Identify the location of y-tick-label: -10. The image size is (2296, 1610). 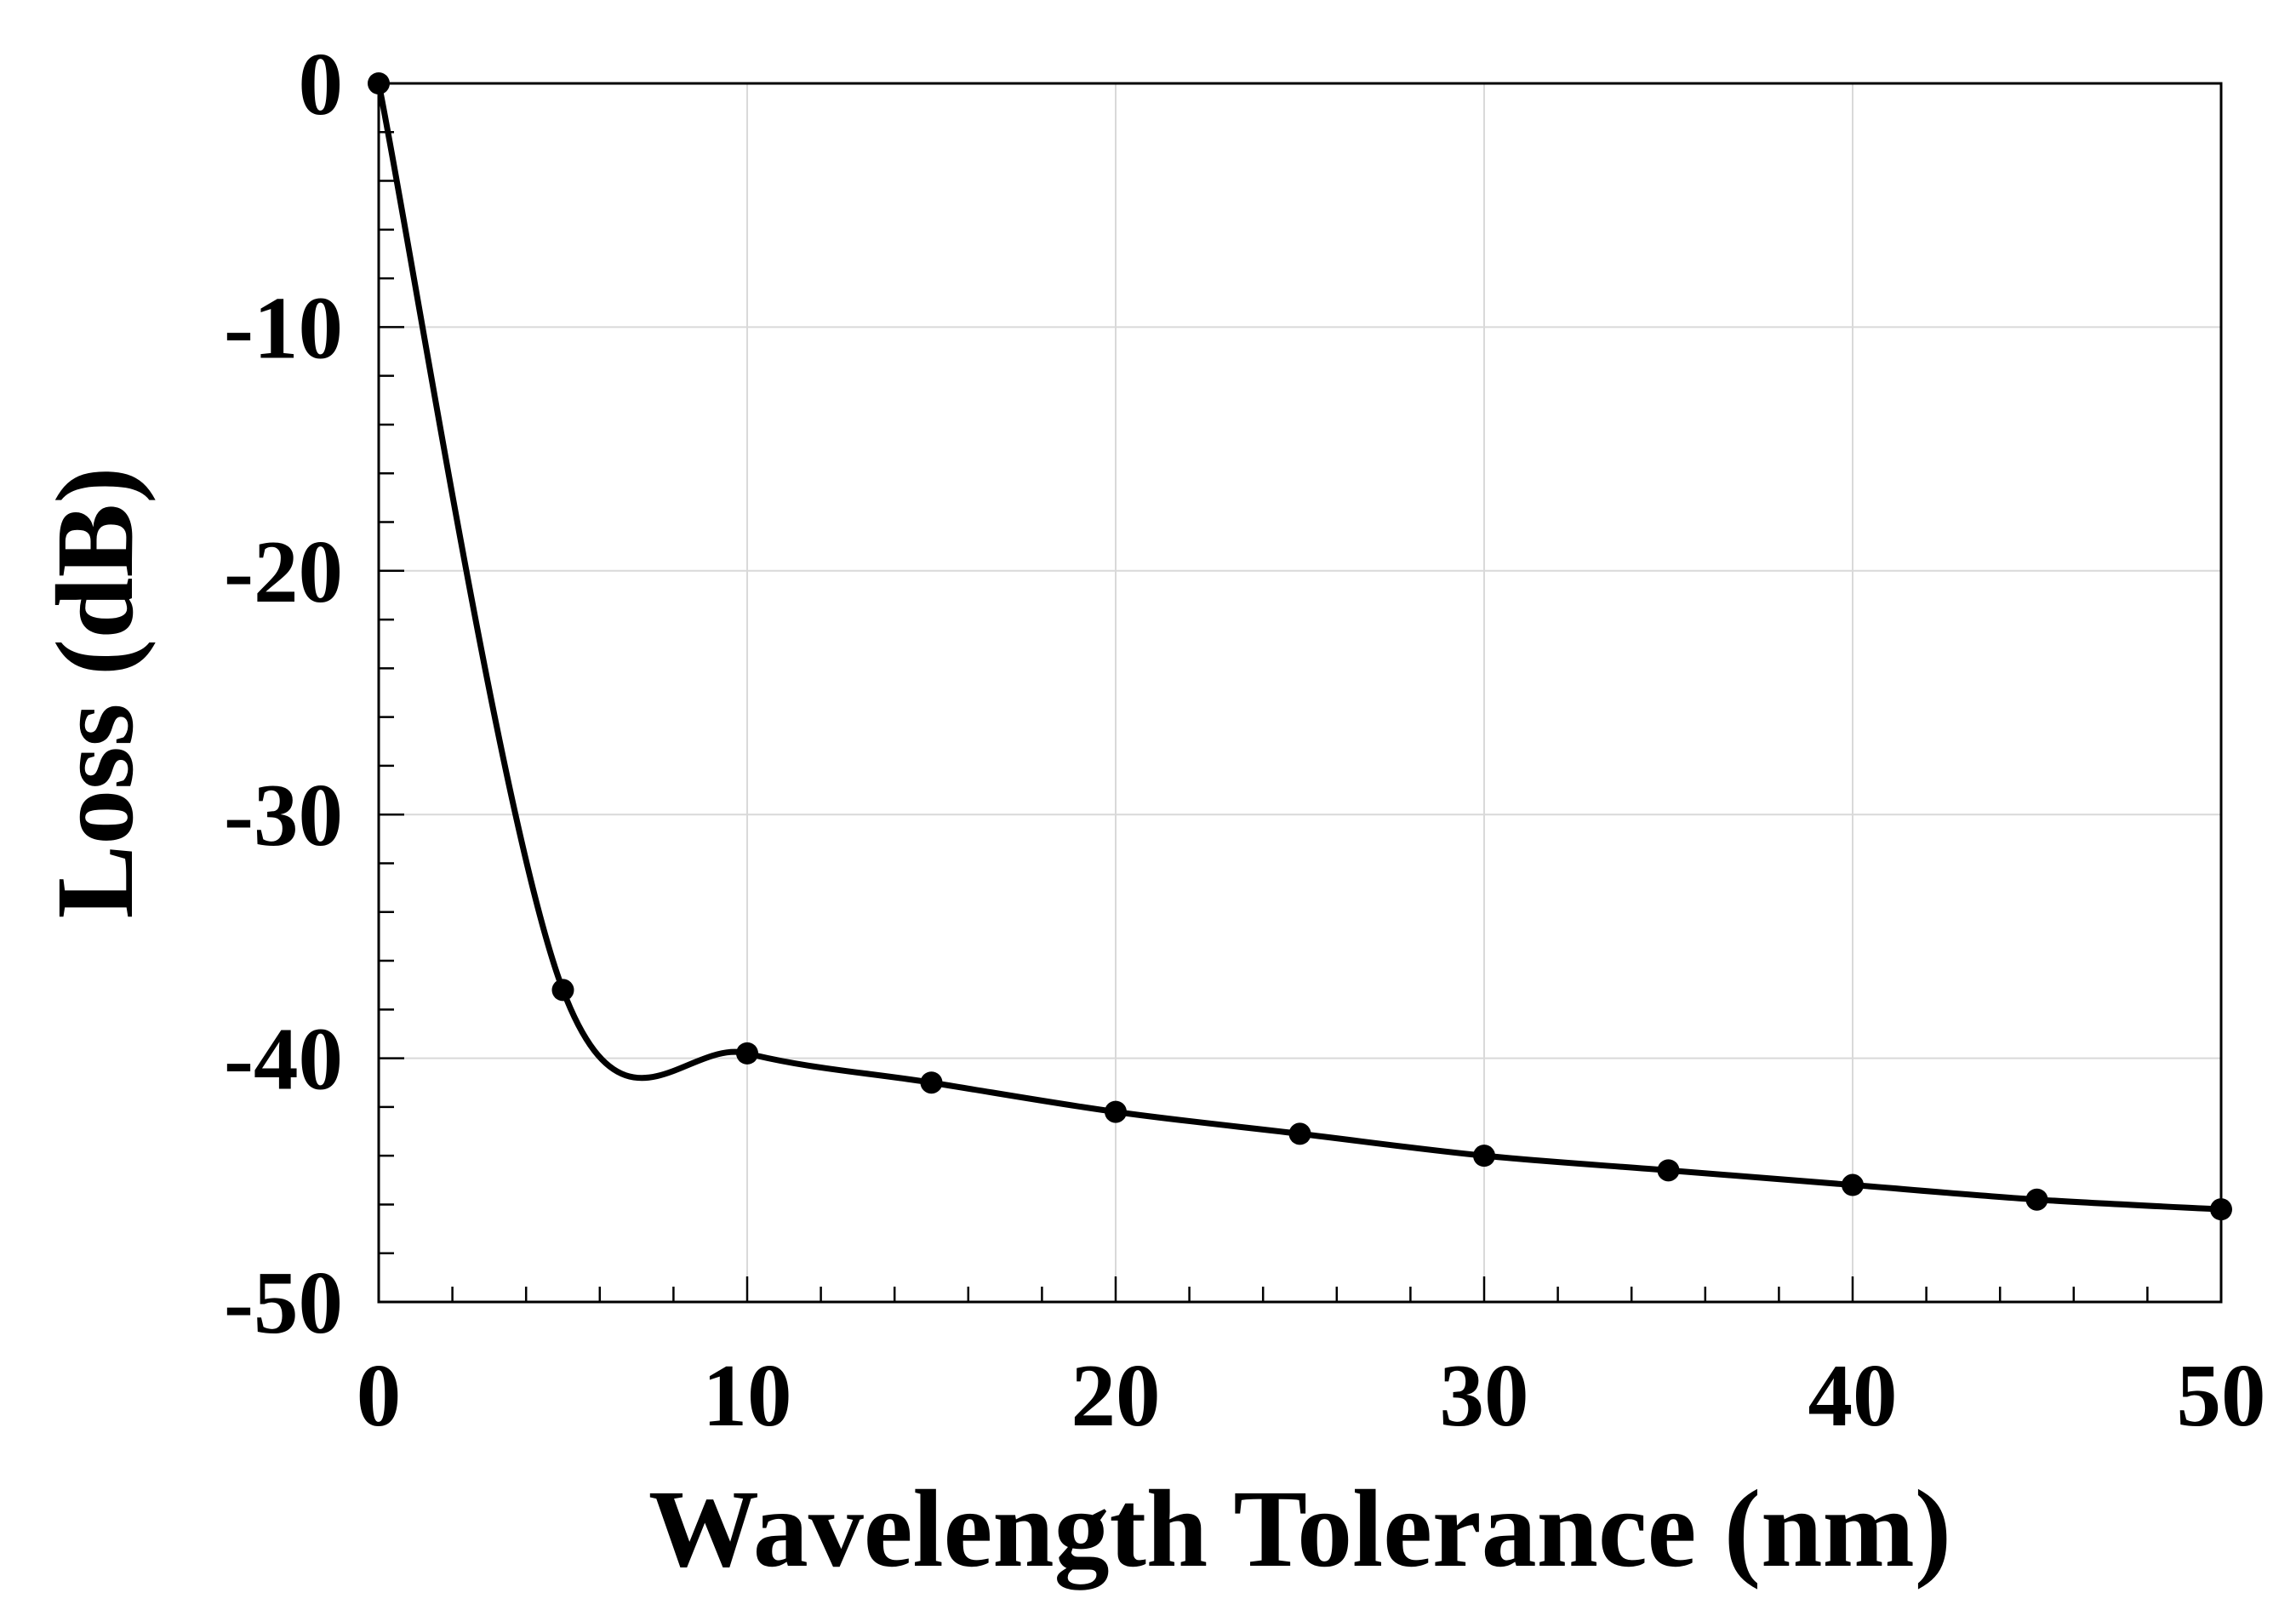
(283, 327).